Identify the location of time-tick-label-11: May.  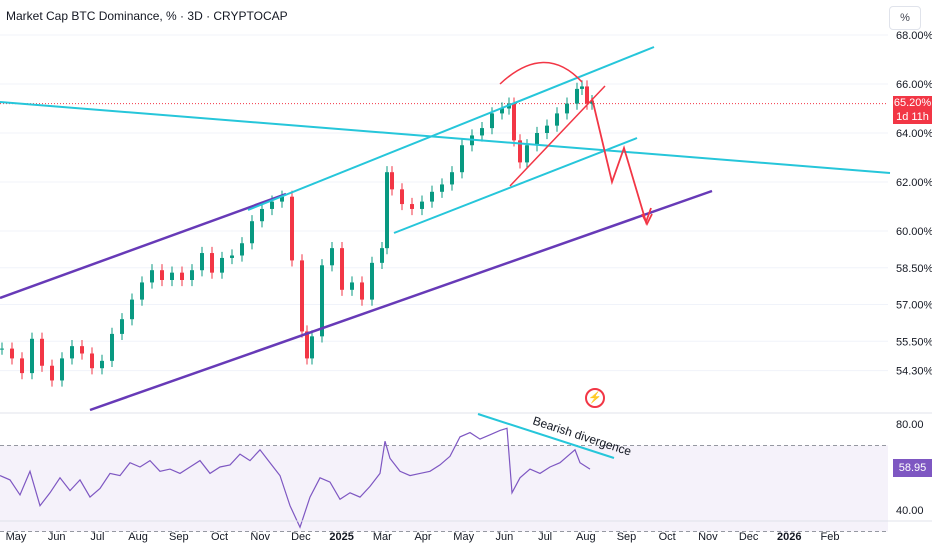
(463, 537).